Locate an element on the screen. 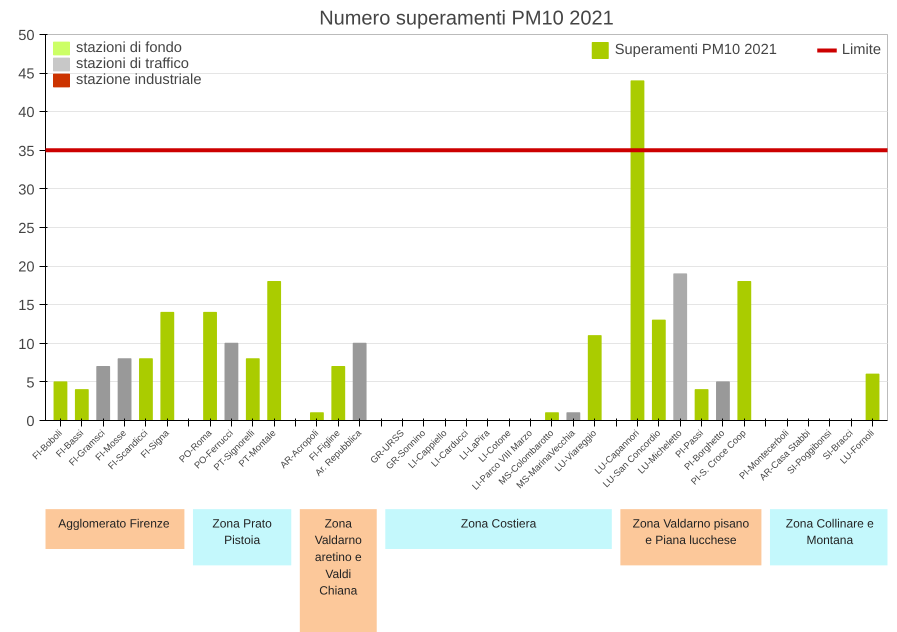  y-tick-label: 5 is located at coordinates (30, 383).